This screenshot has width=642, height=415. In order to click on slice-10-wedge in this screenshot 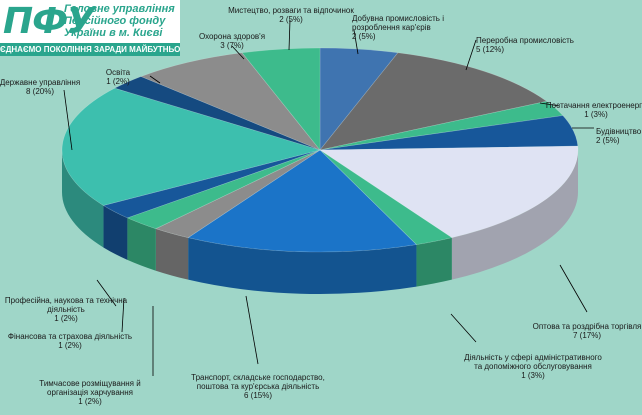, I will do `click(211, 184)`.